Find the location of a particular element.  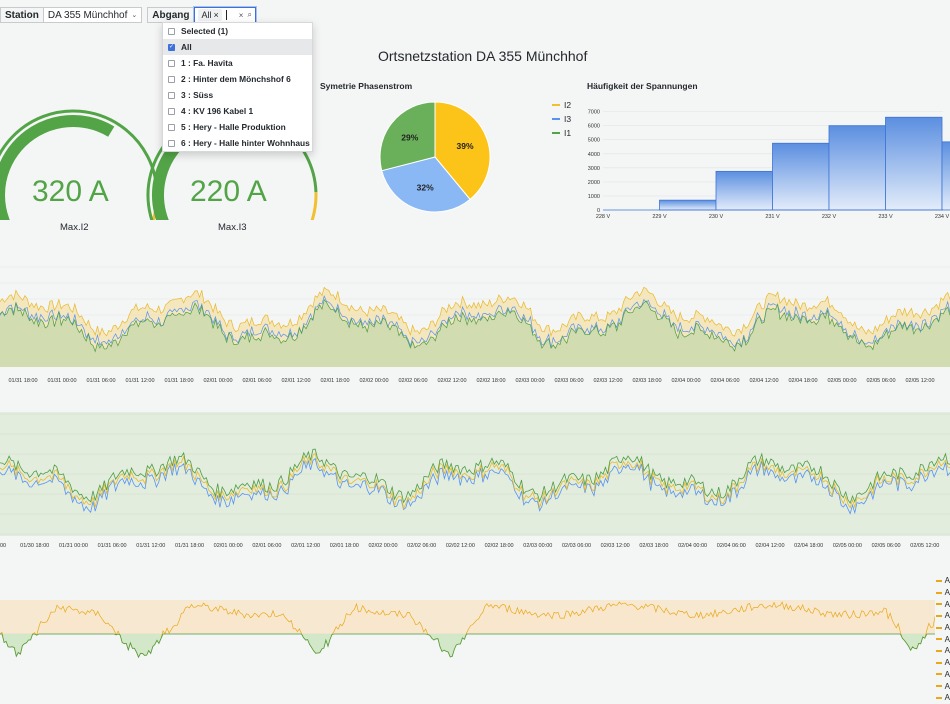

y-tick-label: 3000 is located at coordinates (594, 169).